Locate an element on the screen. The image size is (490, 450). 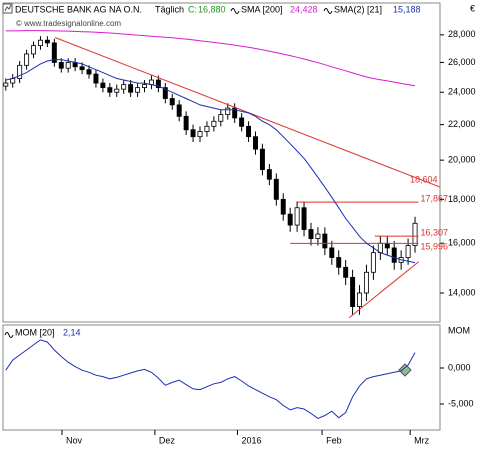
watermark: © www.tradesignalonline.com is located at coordinates (68, 23).